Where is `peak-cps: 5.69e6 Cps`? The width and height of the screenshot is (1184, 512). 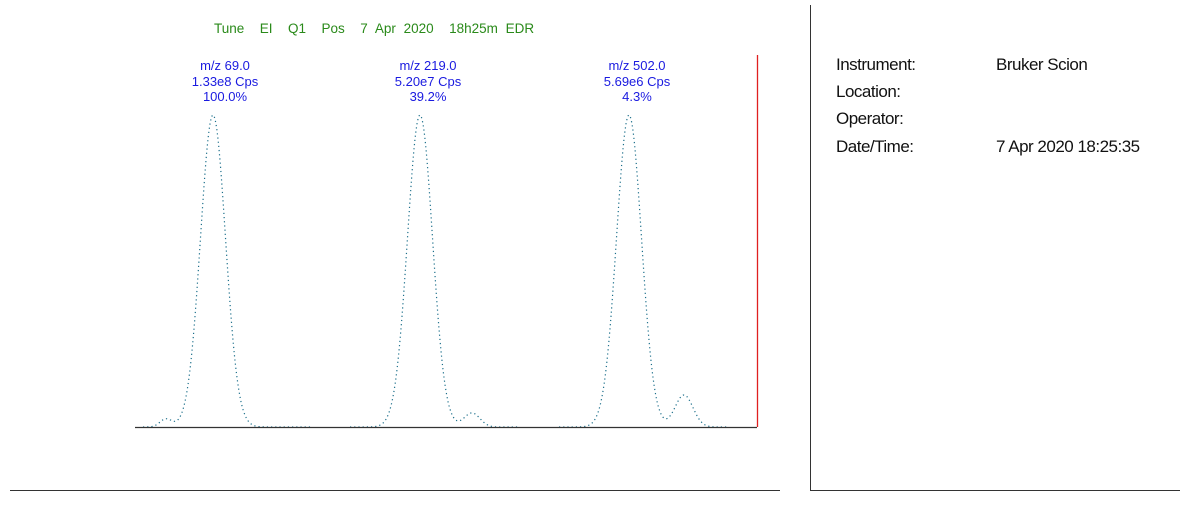
peak-cps: 5.69e6 Cps is located at coordinates (637, 81).